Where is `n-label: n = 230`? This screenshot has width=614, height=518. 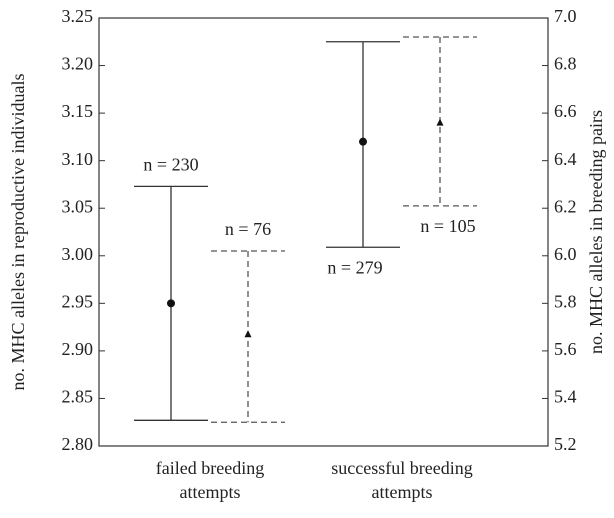
n-label: n = 230 is located at coordinates (170, 164).